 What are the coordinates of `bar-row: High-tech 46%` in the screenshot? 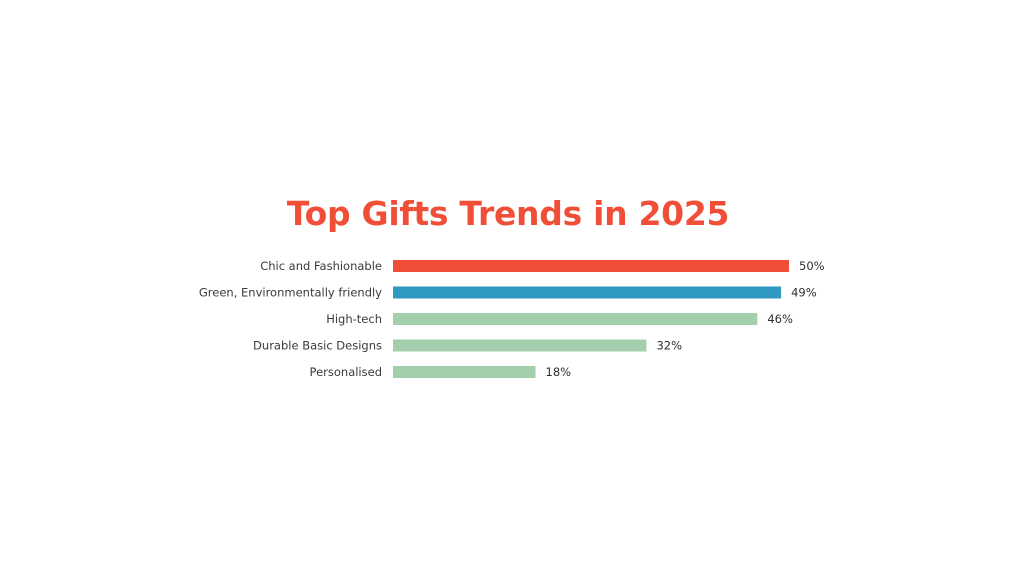 It's located at (559, 319).